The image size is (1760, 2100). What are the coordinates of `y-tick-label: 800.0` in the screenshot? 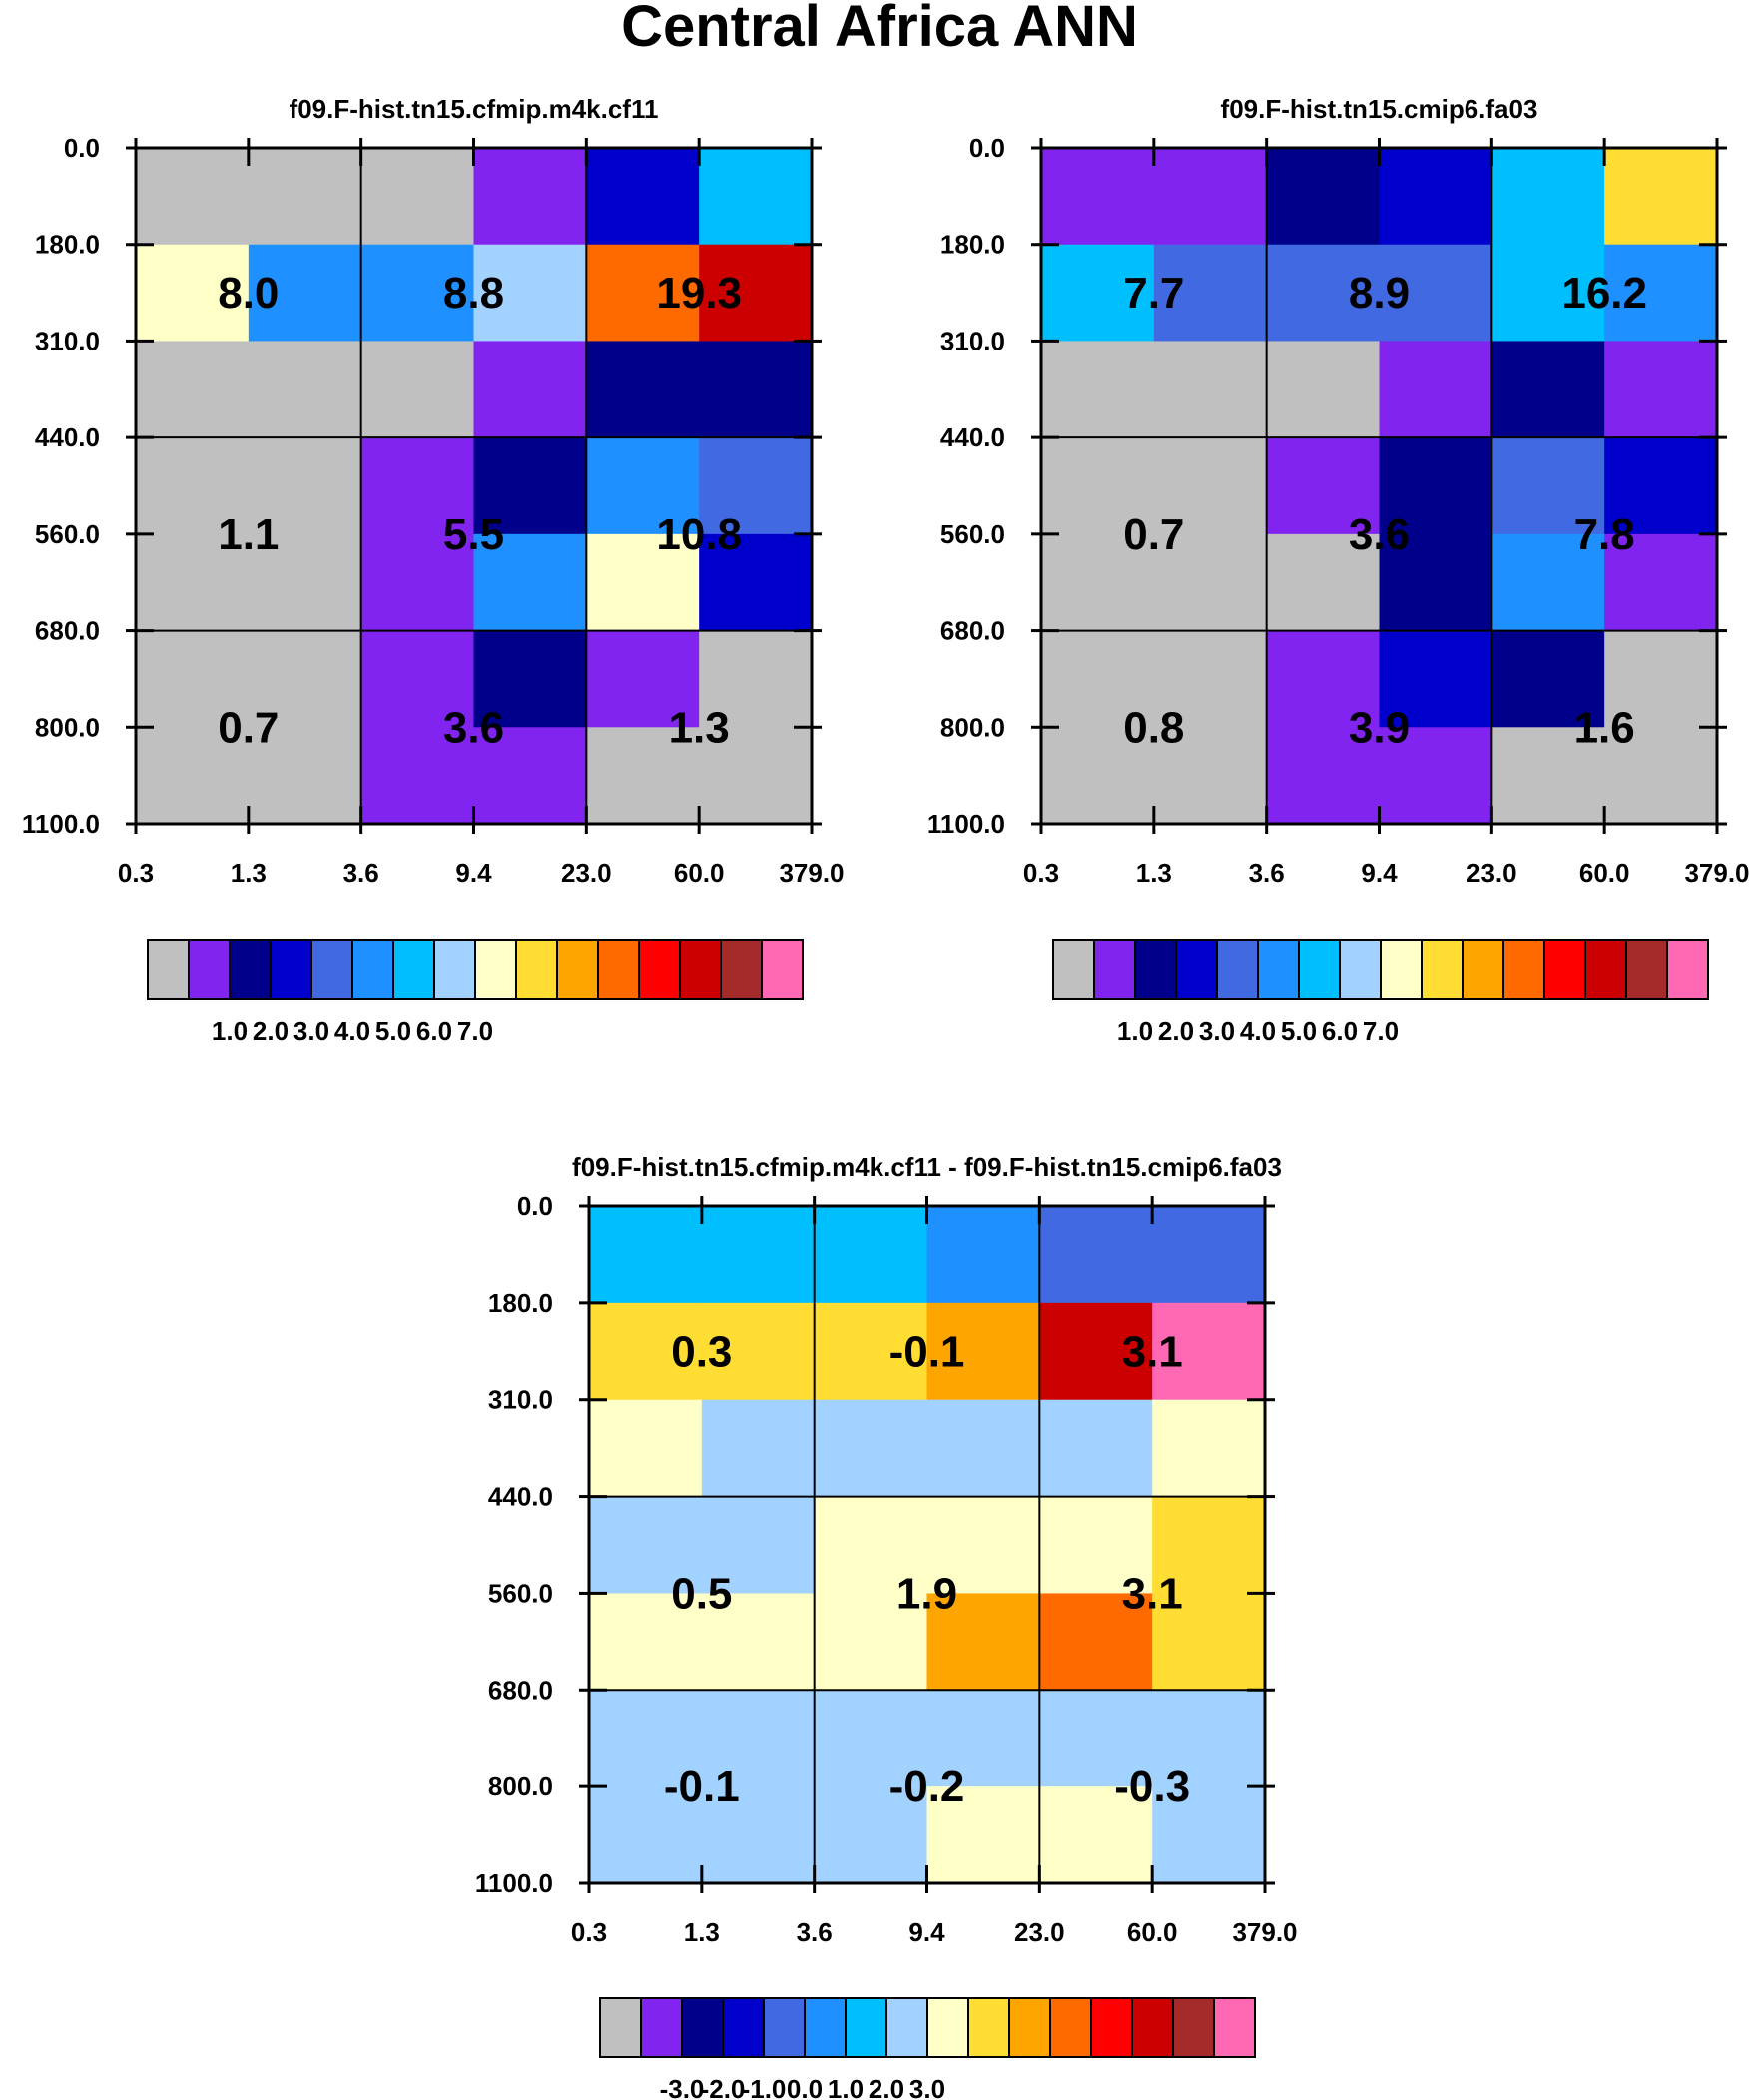 It's located at (973, 727).